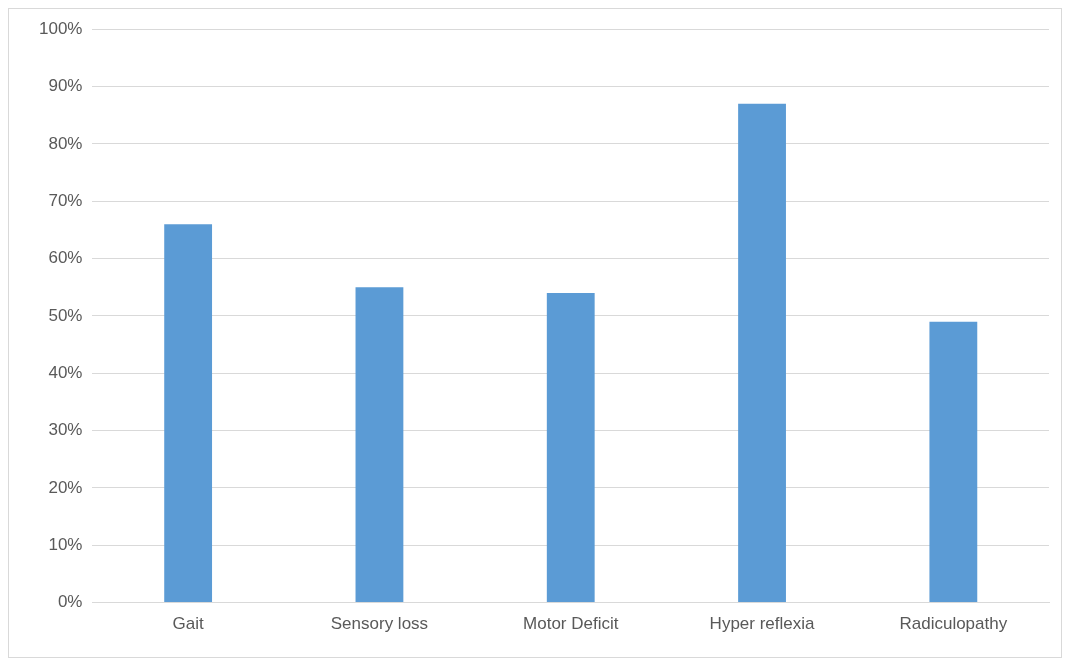  What do you see at coordinates (65, 143) in the screenshot?
I see `y-tick-label: 80%` at bounding box center [65, 143].